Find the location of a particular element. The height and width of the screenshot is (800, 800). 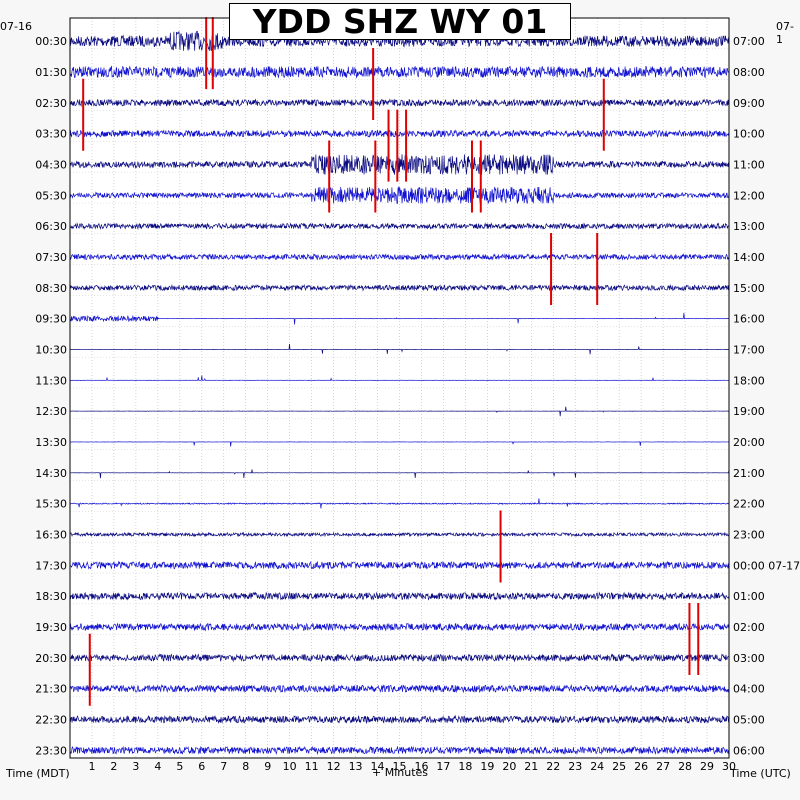

minute-tick-label: 26 is located at coordinates (641, 766).